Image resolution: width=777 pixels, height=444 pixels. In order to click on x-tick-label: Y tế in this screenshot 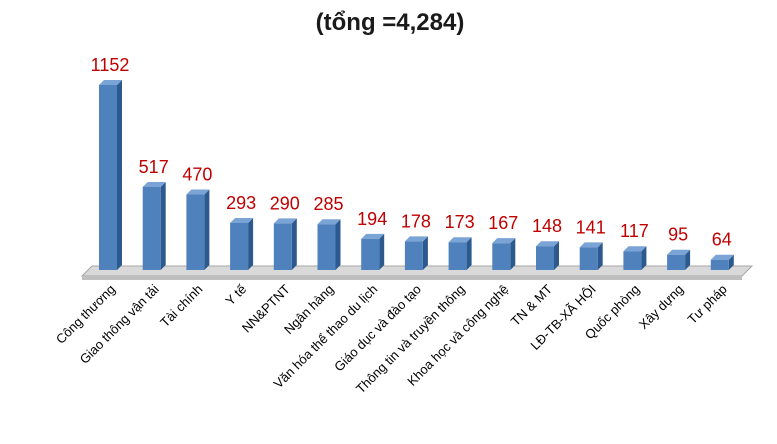, I will do `click(235, 294)`.